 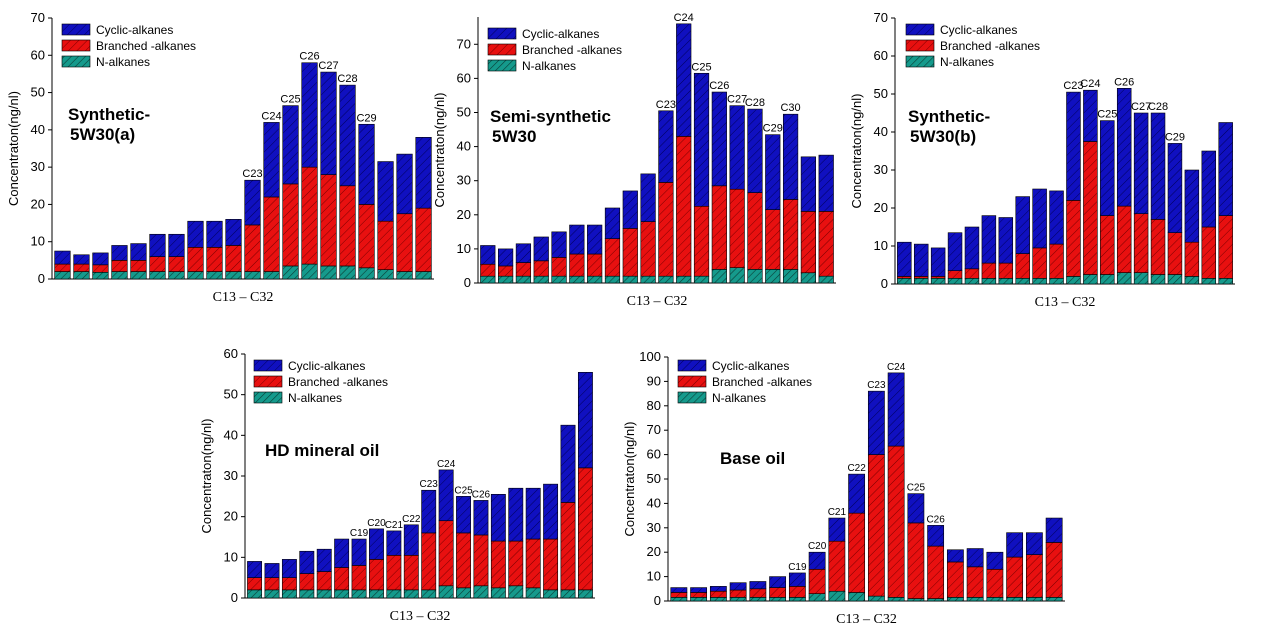 I want to click on bar-branched-alkanes-c32, so click(x=585, y=529).